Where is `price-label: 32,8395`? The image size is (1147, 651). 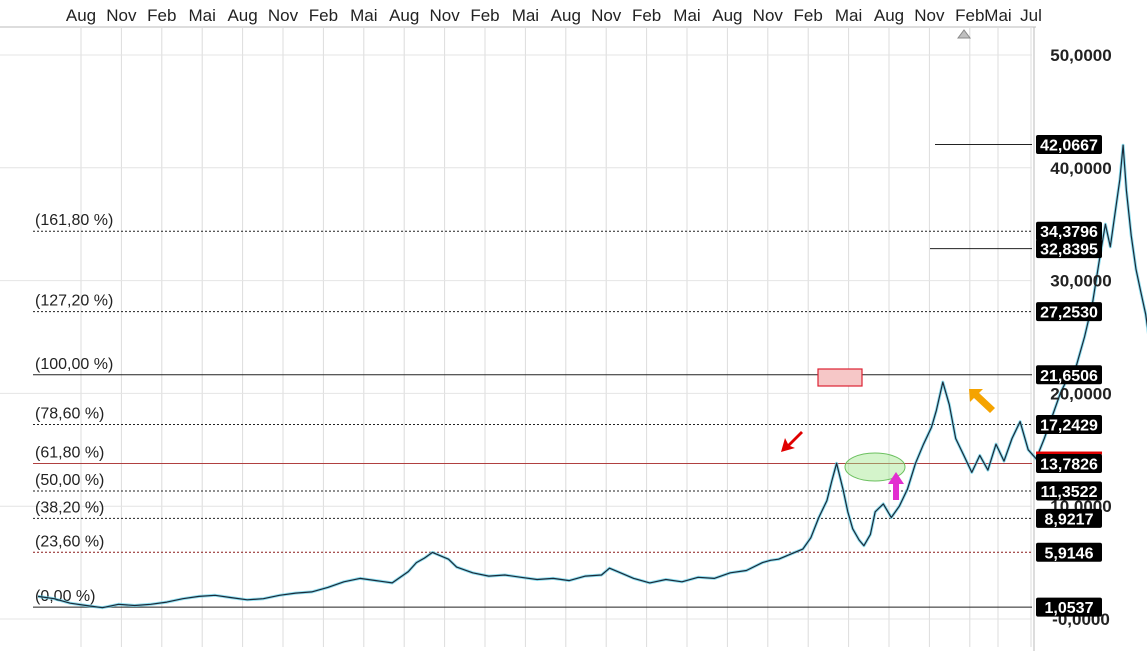
price-label: 32,8395 is located at coordinates (1069, 250).